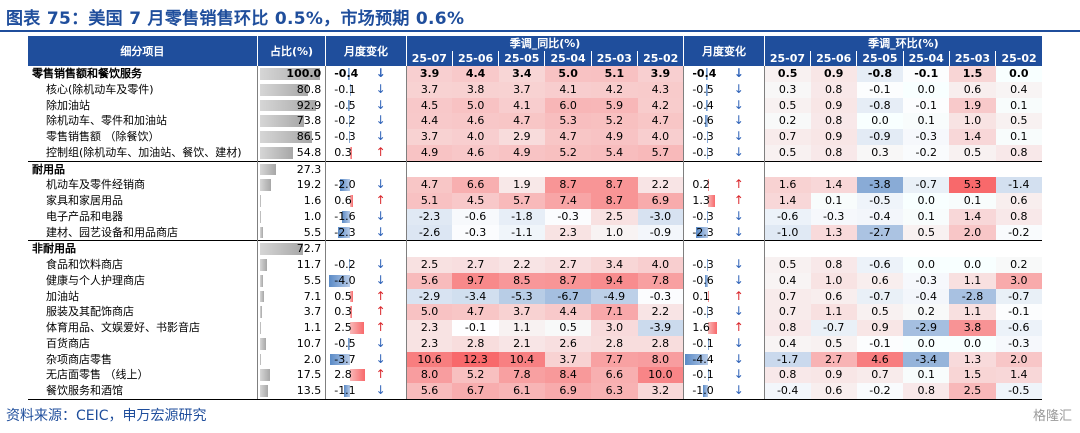 The height and width of the screenshot is (433, 1080). Describe the element at coordinates (312, 232) in the screenshot. I see `share-value: 5.5` at that location.